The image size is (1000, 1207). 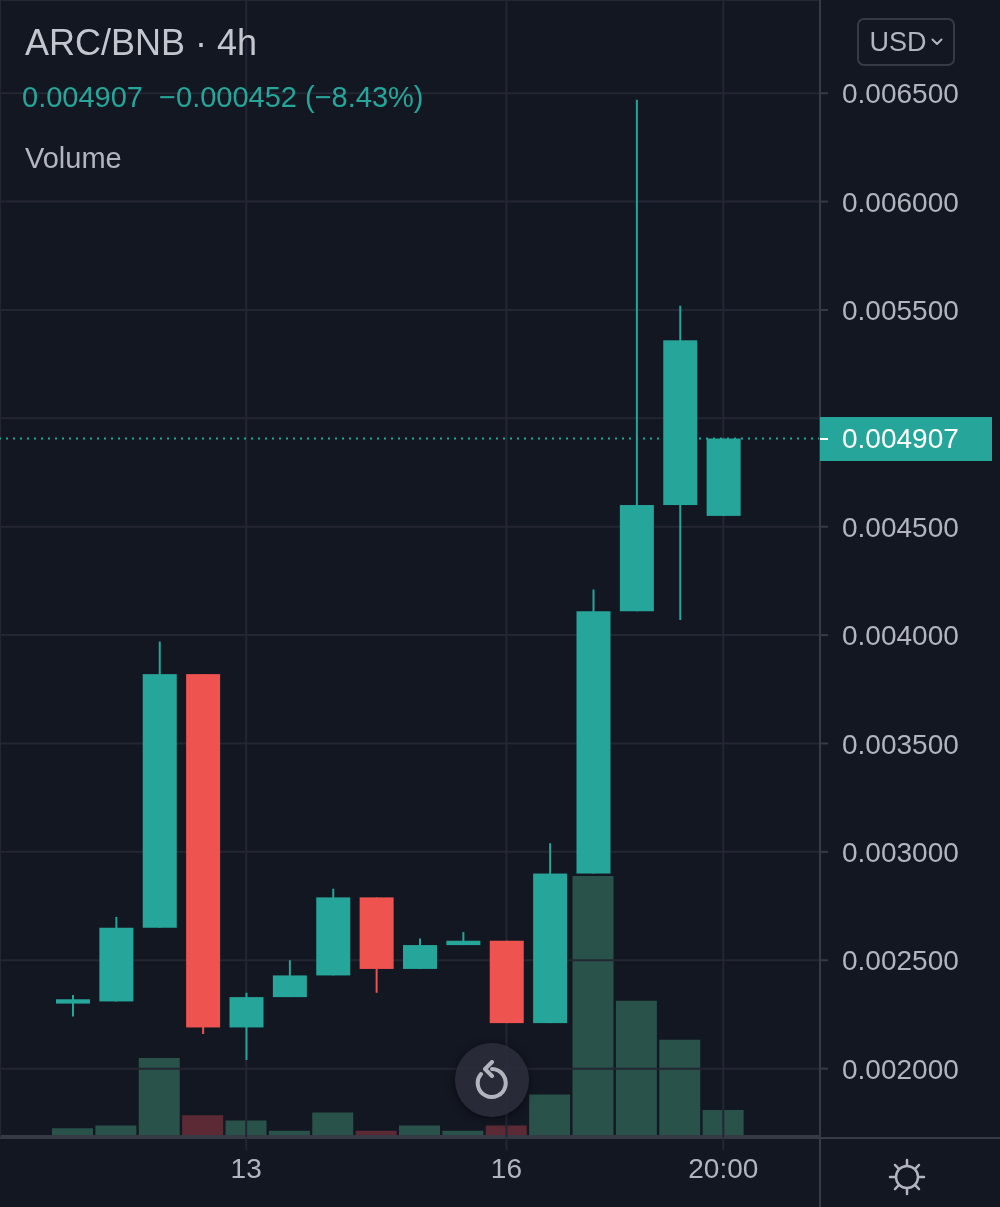 I want to click on x-tick-label: 13, so click(x=246, y=1168).